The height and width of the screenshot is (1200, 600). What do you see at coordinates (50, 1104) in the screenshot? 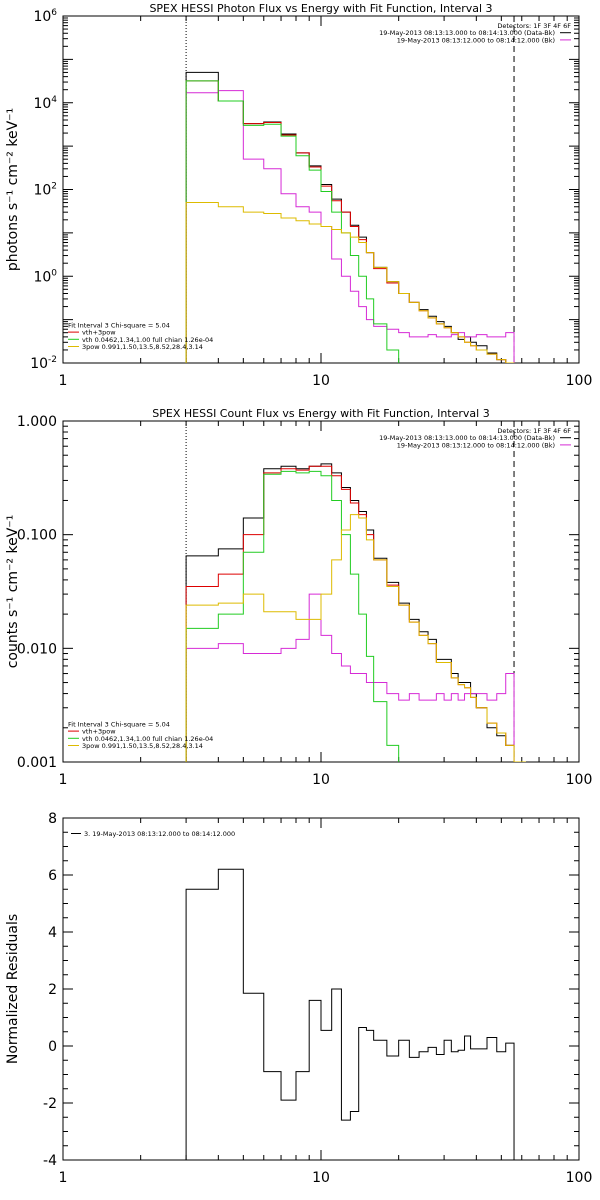
I see `y-tick-label: -2` at bounding box center [50, 1104].